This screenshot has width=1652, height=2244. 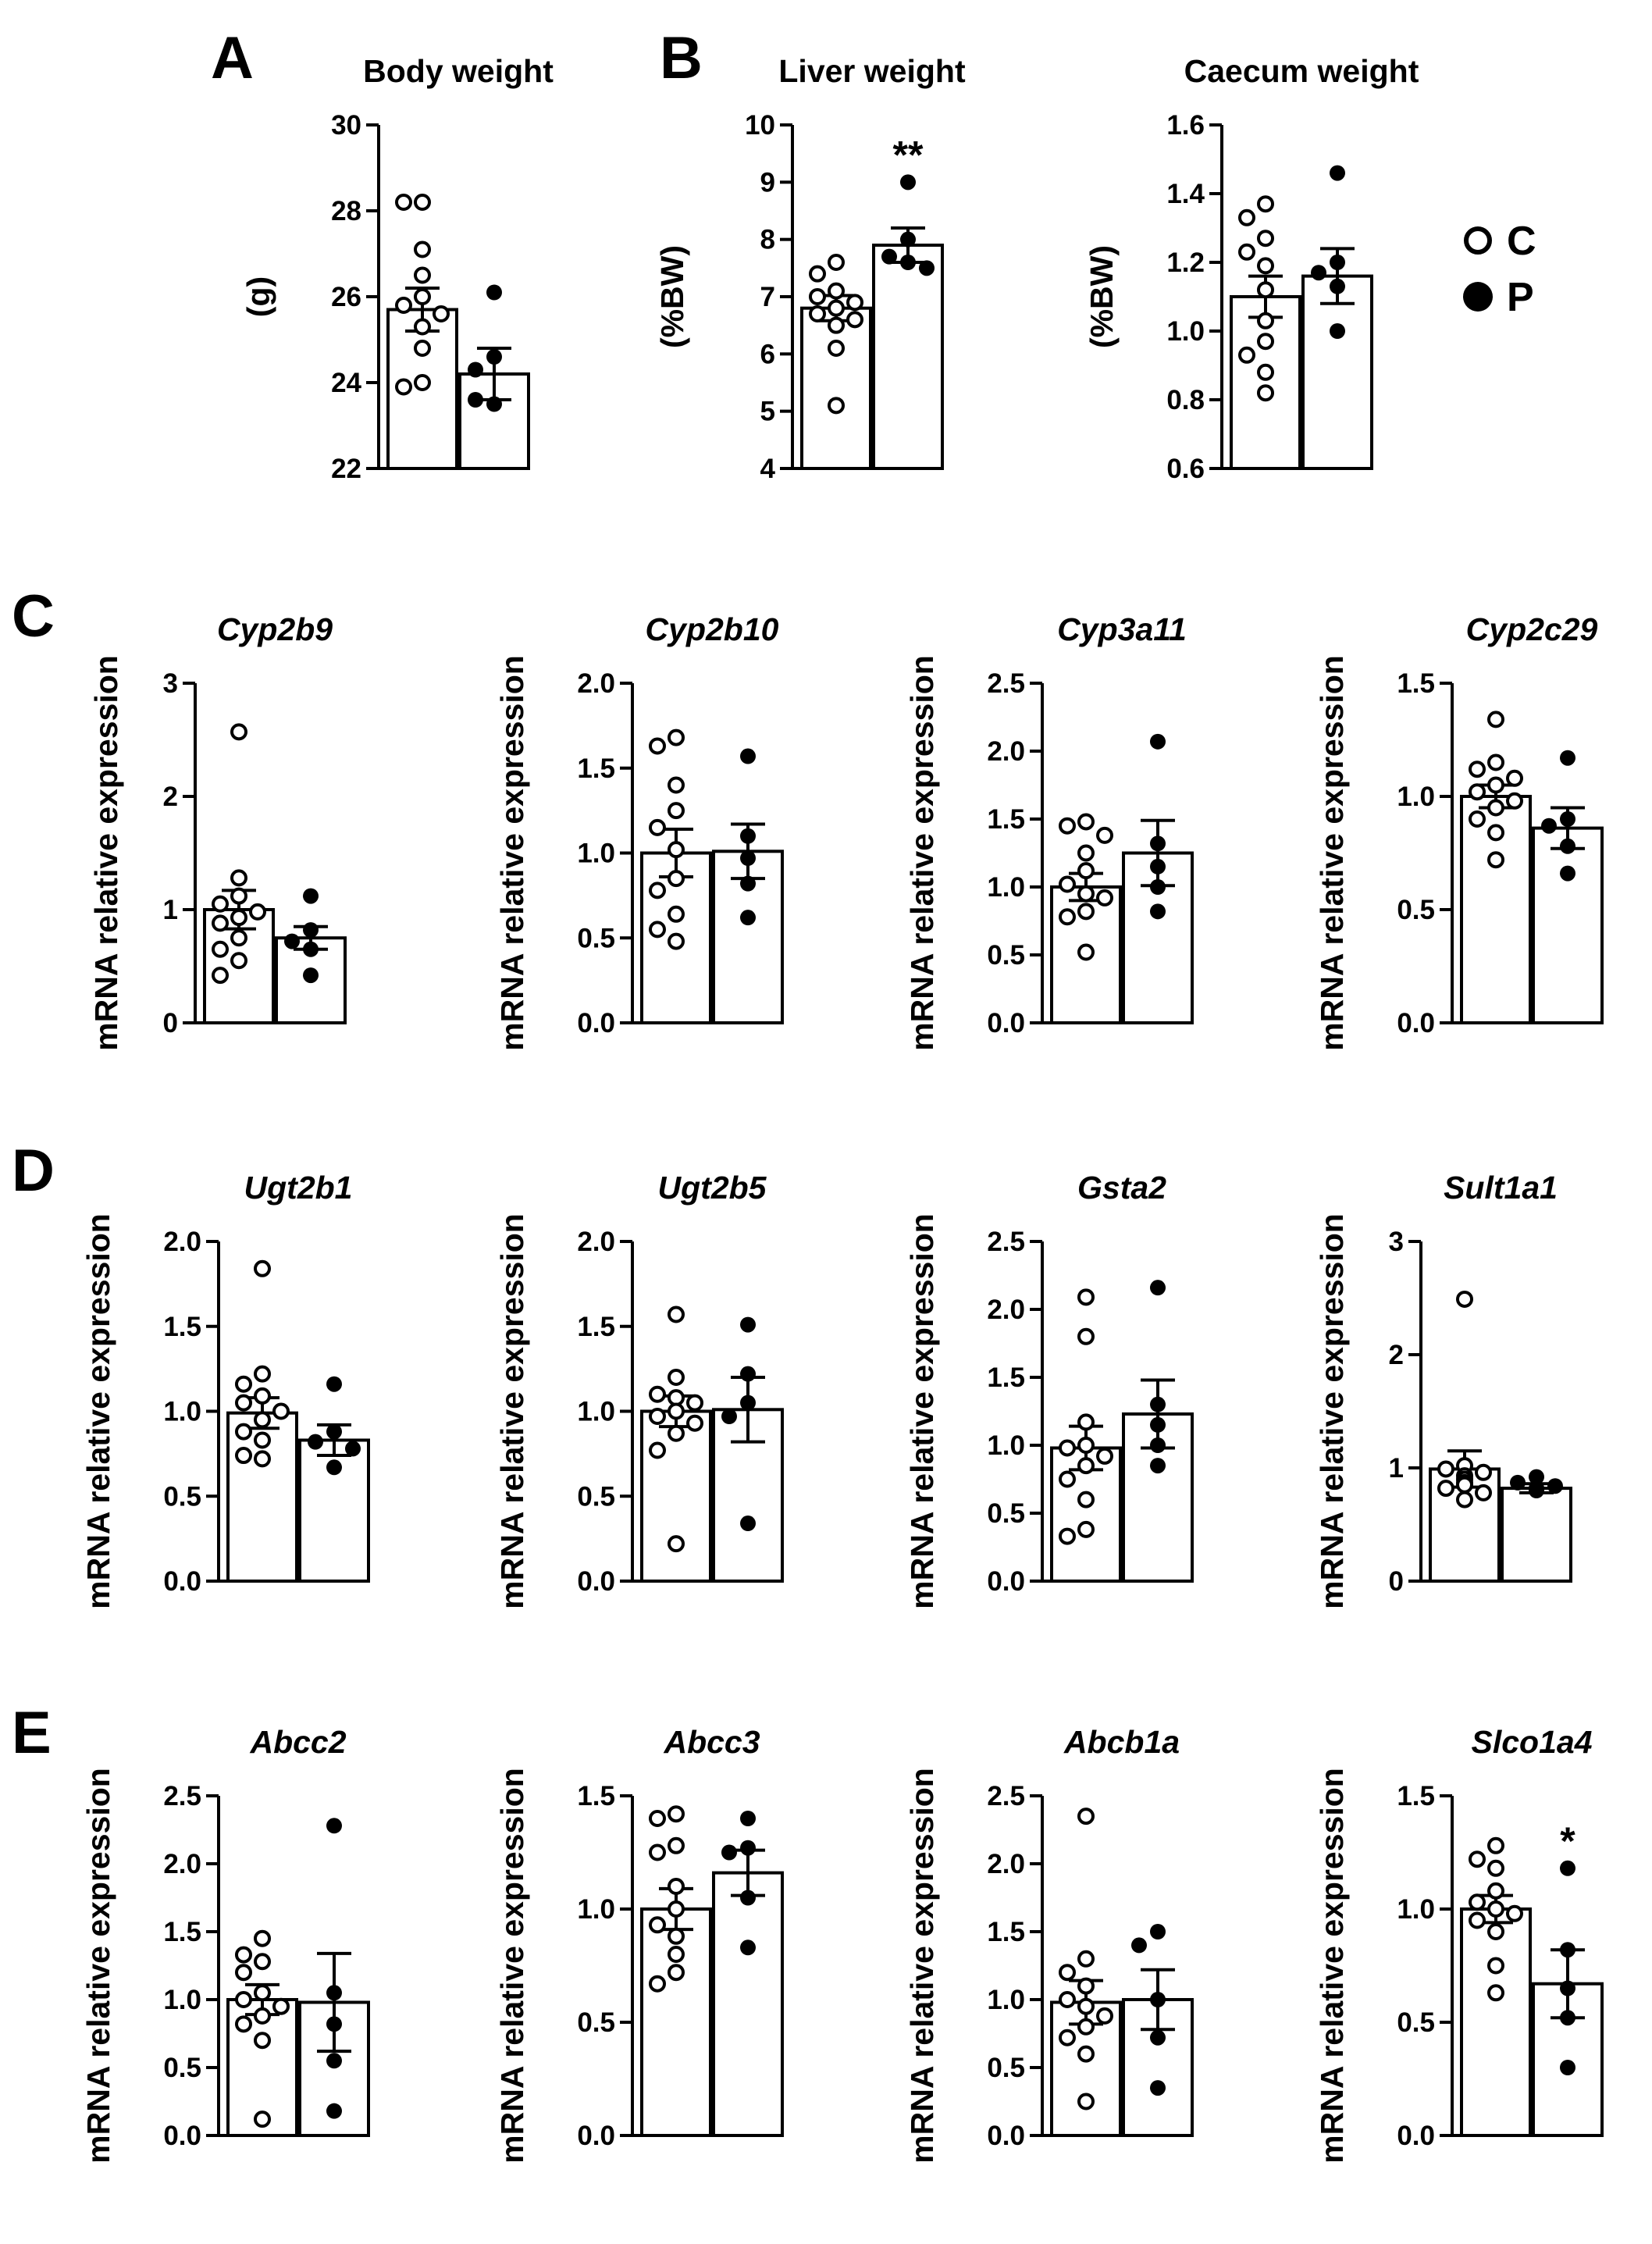 I want to click on bar-P, so click(x=1337, y=372).